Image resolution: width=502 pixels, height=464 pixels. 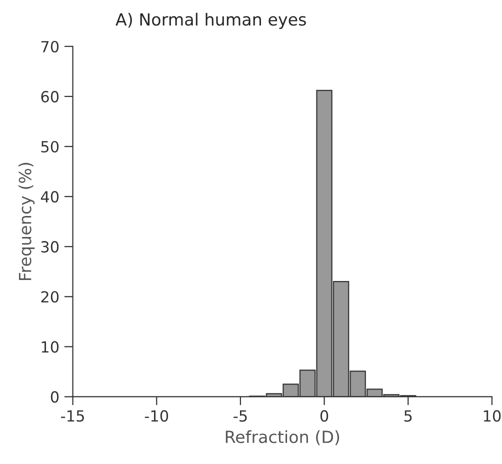 I want to click on y-tick-label: 10, so click(x=50, y=347).